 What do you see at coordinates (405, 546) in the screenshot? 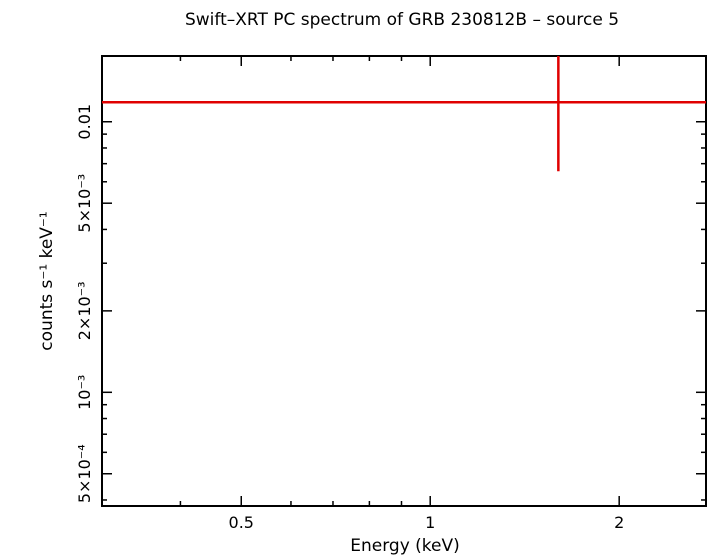
I see `x-axis-label: Energy (keV)` at bounding box center [405, 546].